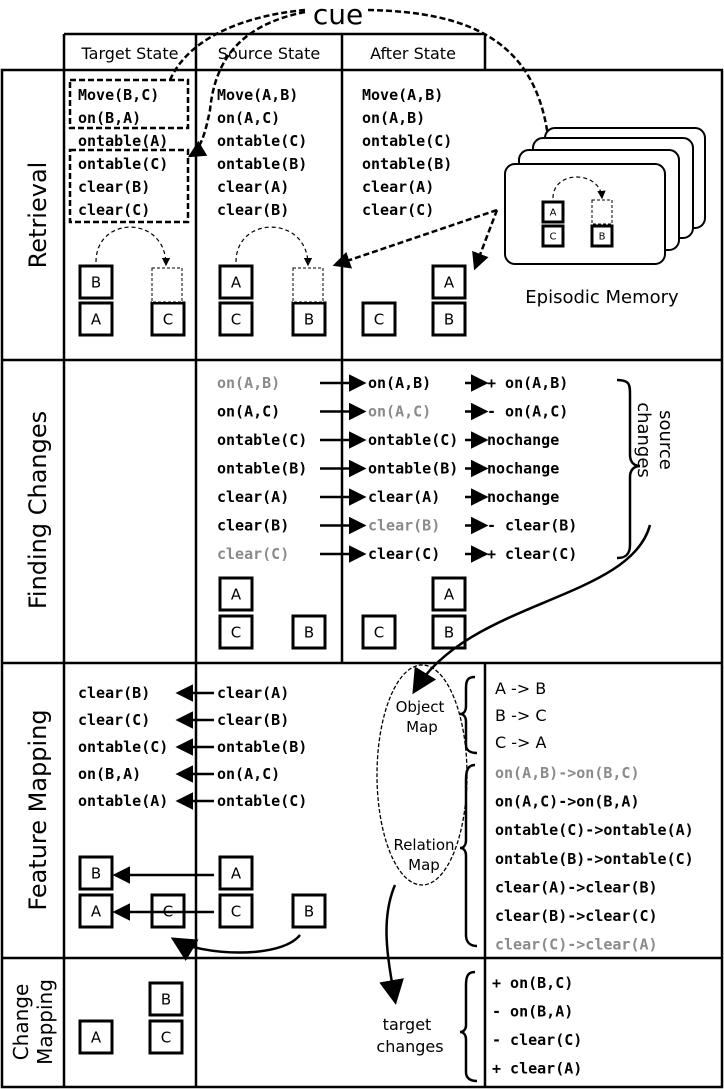 This screenshot has height=1089, width=724. I want to click on target-fact: ontable(A), so click(123, 801).